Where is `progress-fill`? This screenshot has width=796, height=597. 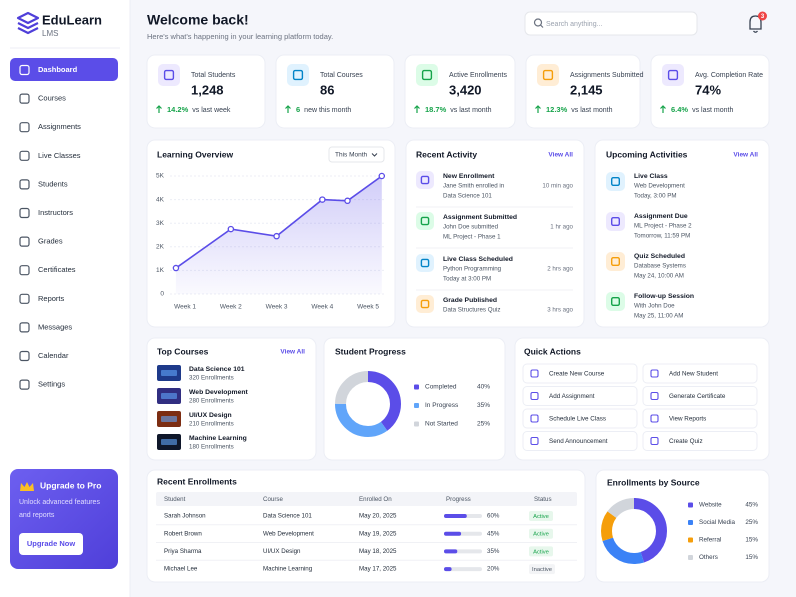
progress-fill is located at coordinates (455, 516).